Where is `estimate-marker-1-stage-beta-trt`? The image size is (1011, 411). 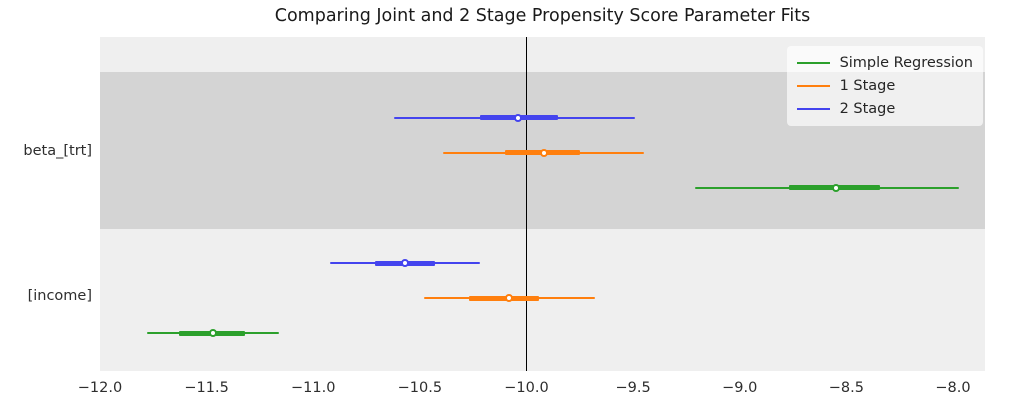 estimate-marker-1-stage-beta-trt is located at coordinates (543, 152).